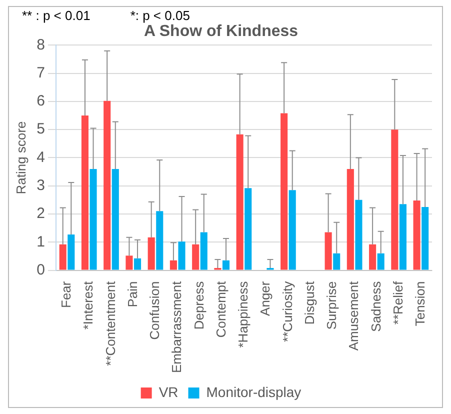 The image size is (451, 414). Describe the element at coordinates (56, 15) in the screenshot. I see `text: ** : p < 0.01` at that location.